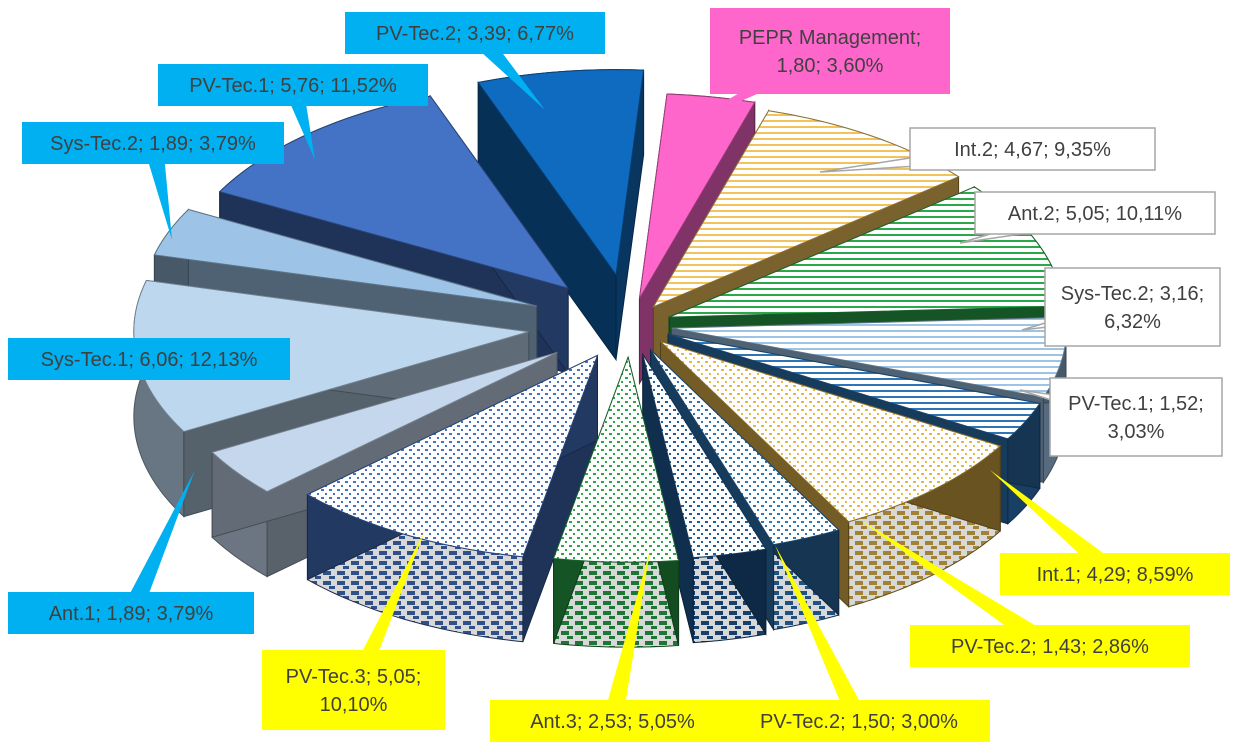 The width and height of the screenshot is (1248, 749). I want to click on data-label: Int.2; 4,67; 9,35%, so click(987, 150).